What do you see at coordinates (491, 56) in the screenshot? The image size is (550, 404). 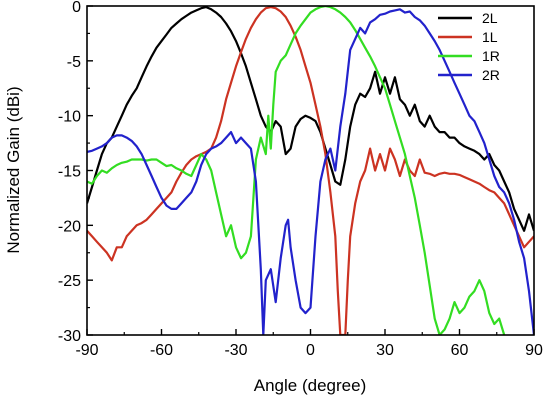 I see `legend-label-1r: 1R` at bounding box center [491, 56].